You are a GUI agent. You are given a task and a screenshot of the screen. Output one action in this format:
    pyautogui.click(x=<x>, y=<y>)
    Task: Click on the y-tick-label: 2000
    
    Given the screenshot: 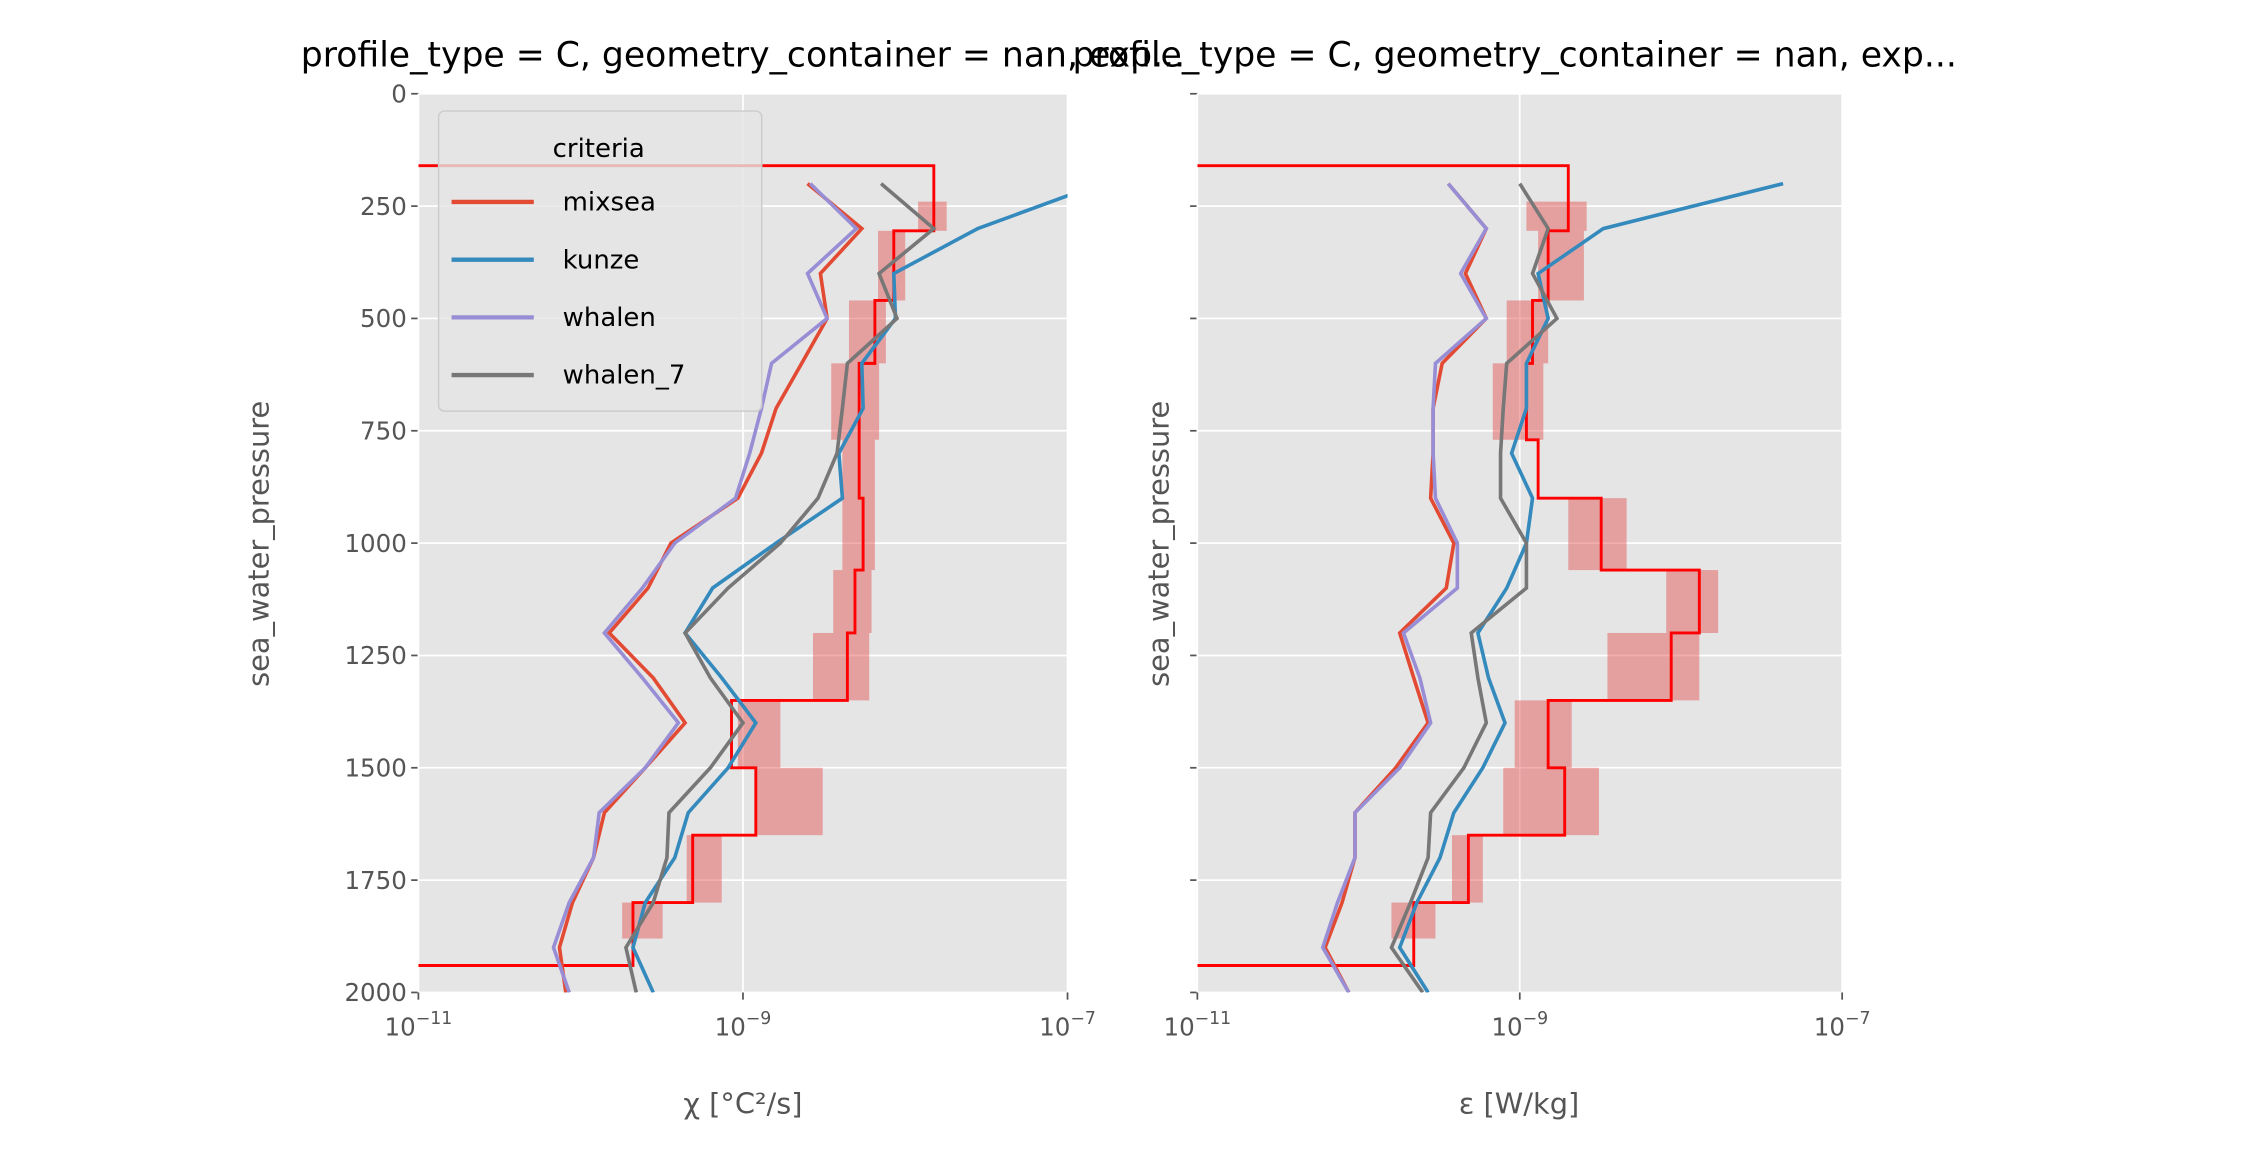 What is the action you would take?
    pyautogui.click(x=375, y=992)
    